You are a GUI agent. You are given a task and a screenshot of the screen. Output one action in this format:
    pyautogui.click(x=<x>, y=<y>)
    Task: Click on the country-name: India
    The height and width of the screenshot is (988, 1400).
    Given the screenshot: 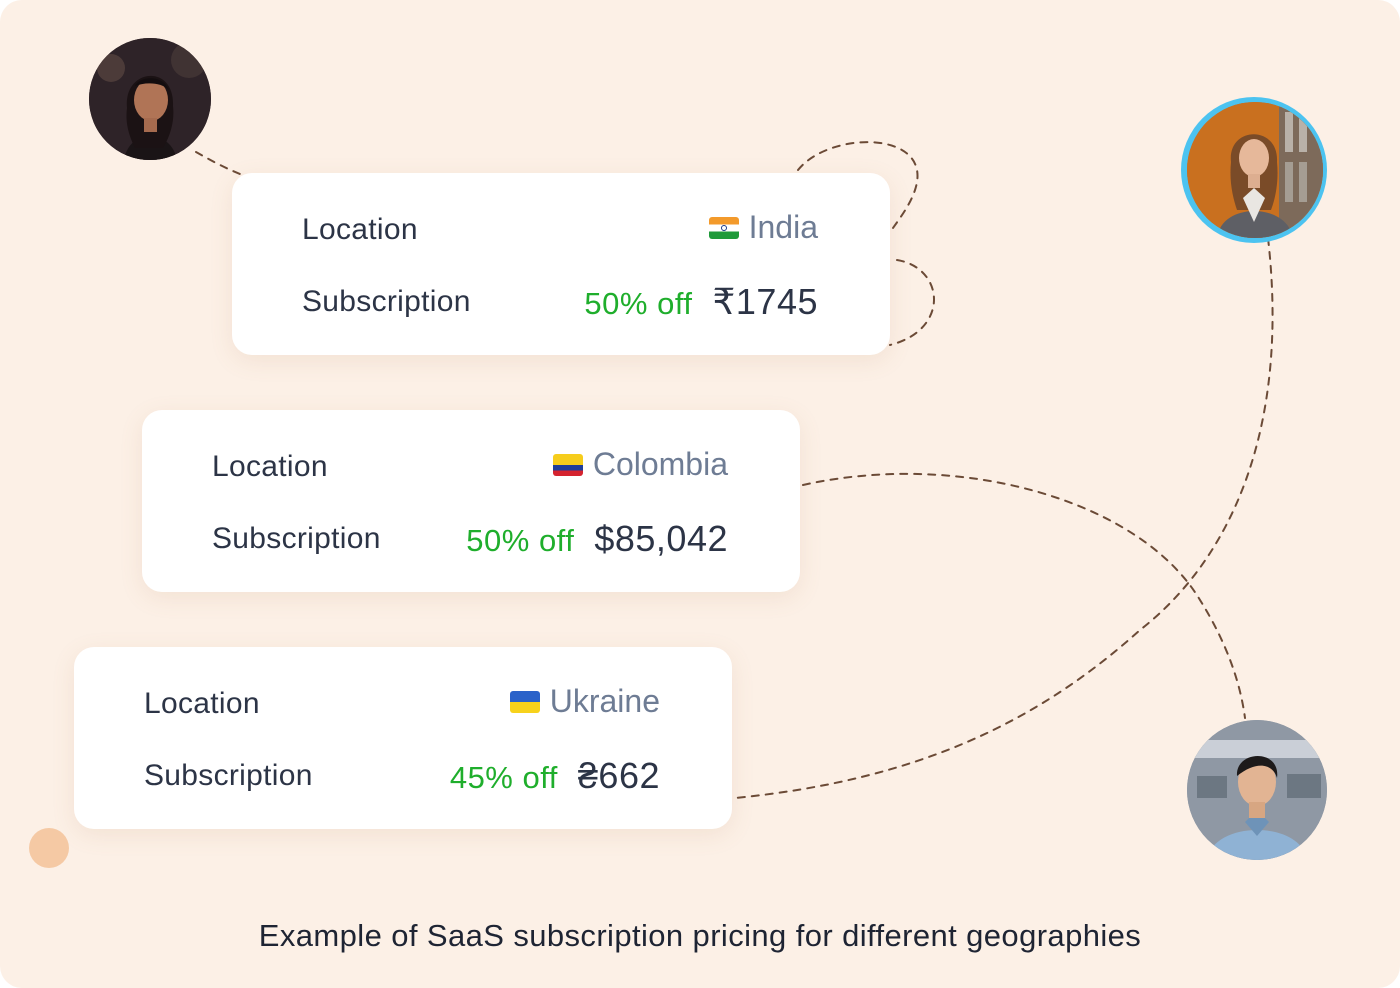 What is the action you would take?
    pyautogui.click(x=783, y=227)
    